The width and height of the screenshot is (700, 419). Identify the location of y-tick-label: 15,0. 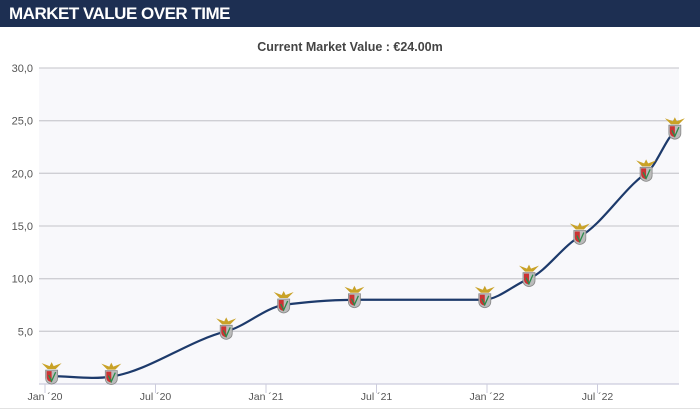
(22, 227).